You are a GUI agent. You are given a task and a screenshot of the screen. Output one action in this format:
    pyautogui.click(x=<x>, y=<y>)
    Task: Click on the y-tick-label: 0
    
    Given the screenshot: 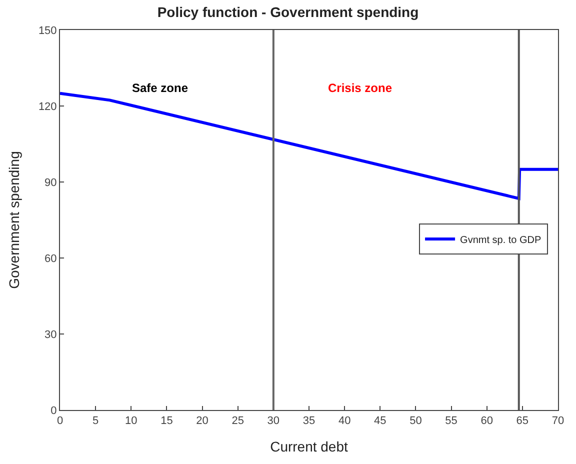 What is the action you would take?
    pyautogui.click(x=53, y=410)
    